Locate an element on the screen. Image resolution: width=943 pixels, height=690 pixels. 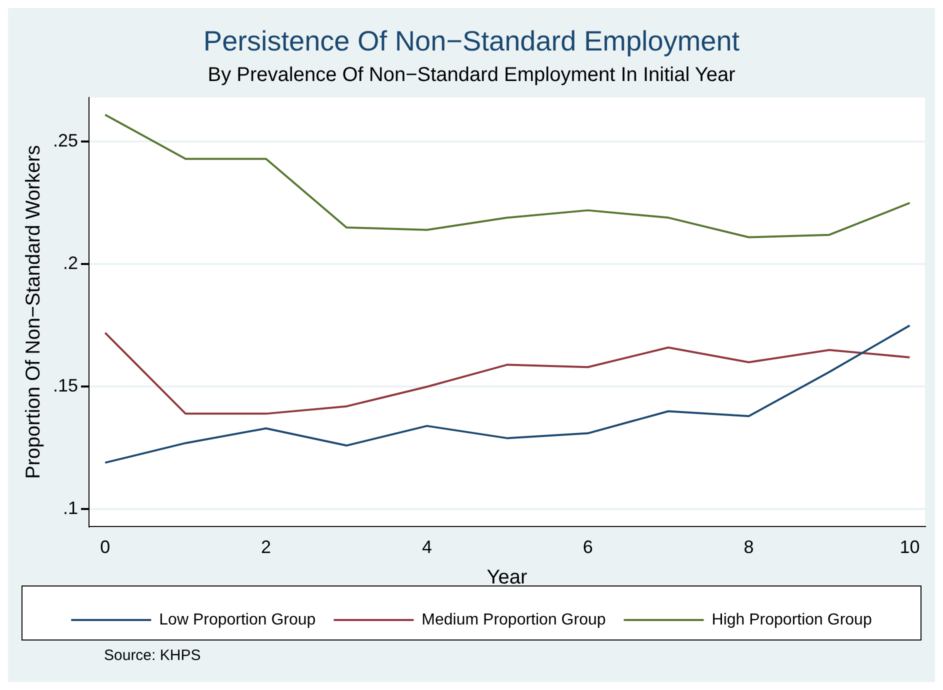
x-tick-label: 2 is located at coordinates (266, 547).